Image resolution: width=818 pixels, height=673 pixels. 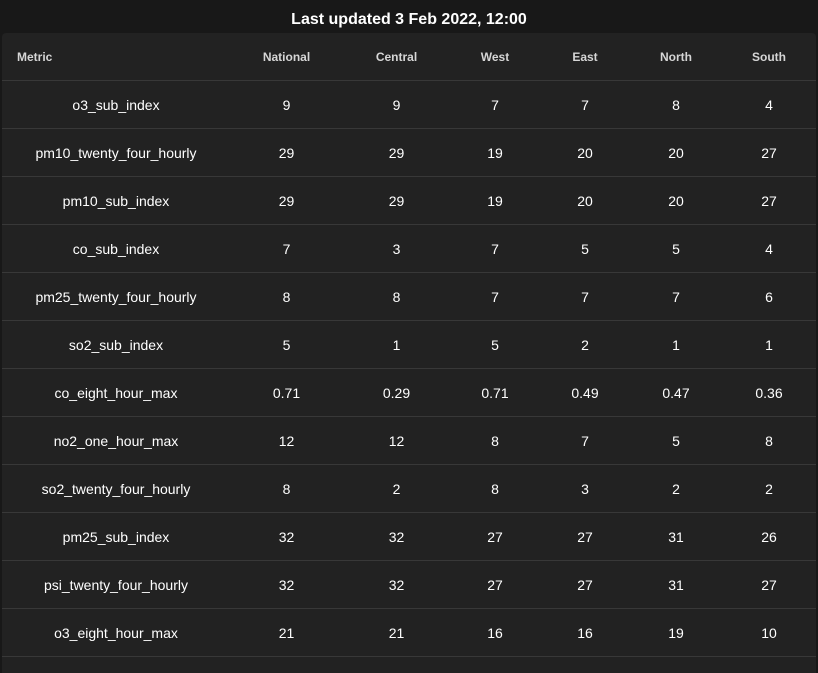 I want to click on column-header-east: East, so click(x=585, y=57).